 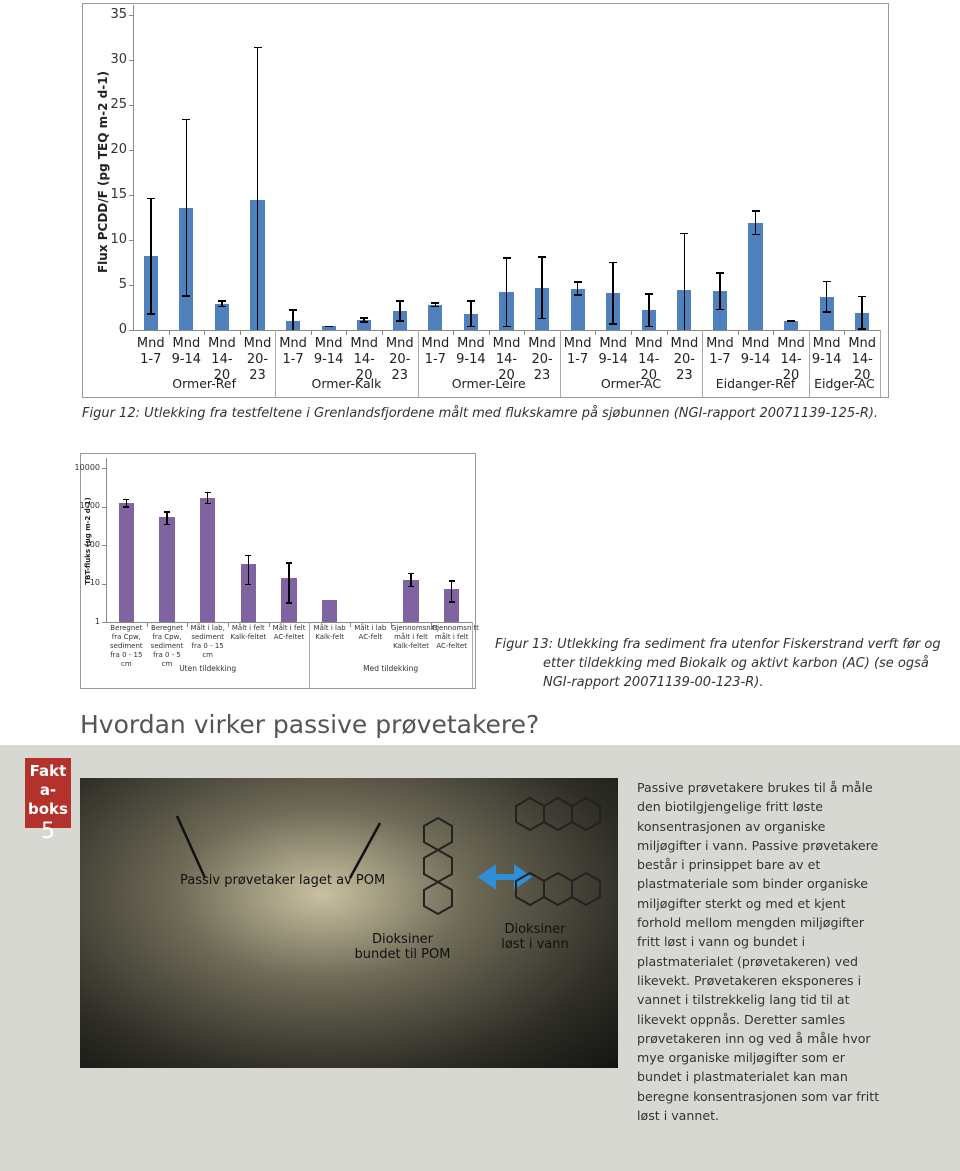 I want to click on x-tick-label: Gjennomsnitt målt i felt AC-feltet, so click(x=455, y=637).